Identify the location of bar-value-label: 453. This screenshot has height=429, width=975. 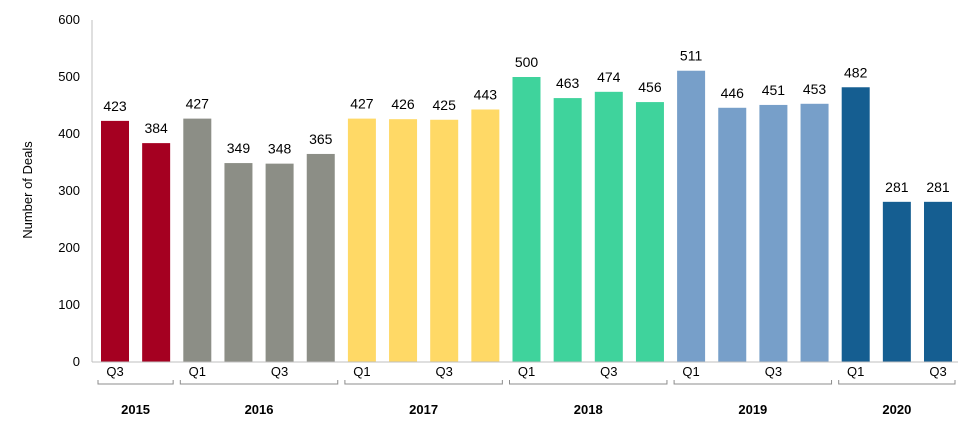
(815, 89).